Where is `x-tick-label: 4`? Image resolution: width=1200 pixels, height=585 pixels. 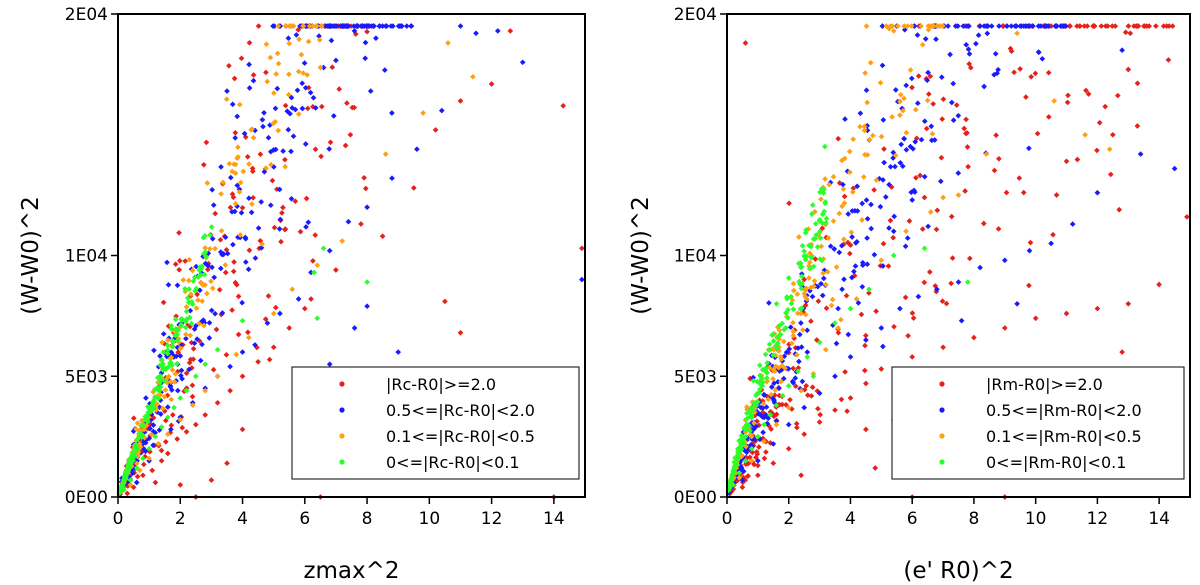
x-tick-label: 4 is located at coordinates (850, 519).